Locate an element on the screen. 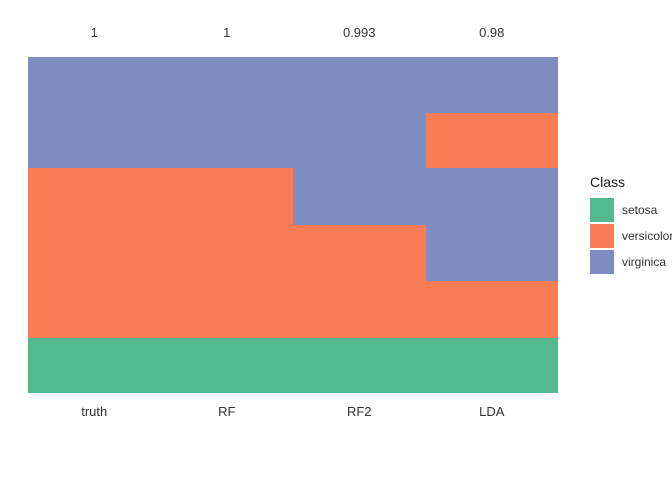 The image size is (672, 480). legend-swatch-setosa is located at coordinates (602, 210).